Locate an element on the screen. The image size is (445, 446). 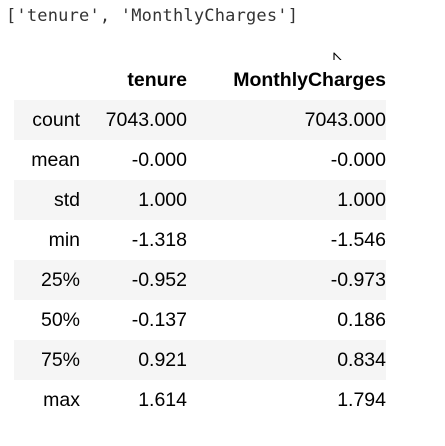
printed-column-list: ['tenure', 'MonthlyCharges'] is located at coordinates (152, 16).